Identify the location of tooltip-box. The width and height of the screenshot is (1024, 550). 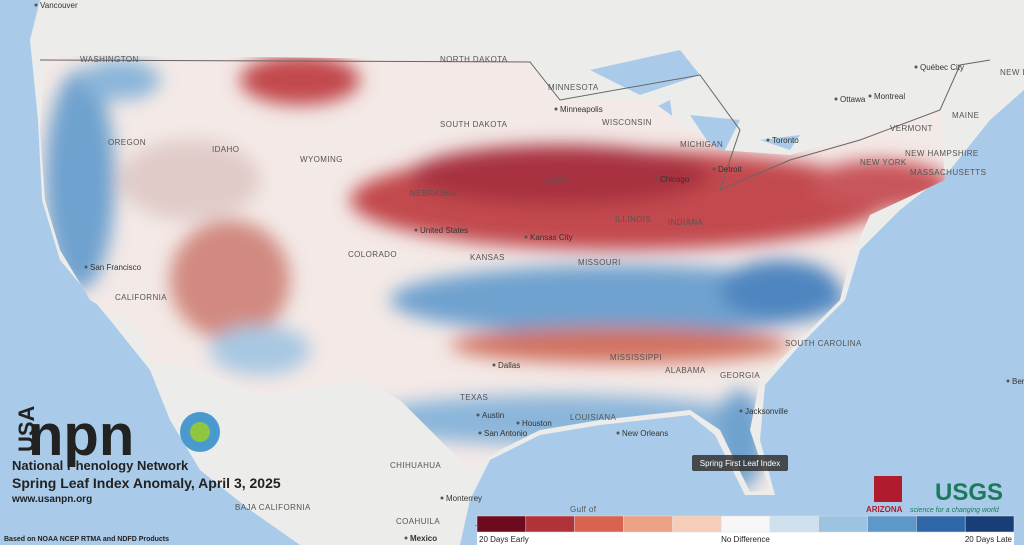
(740, 463).